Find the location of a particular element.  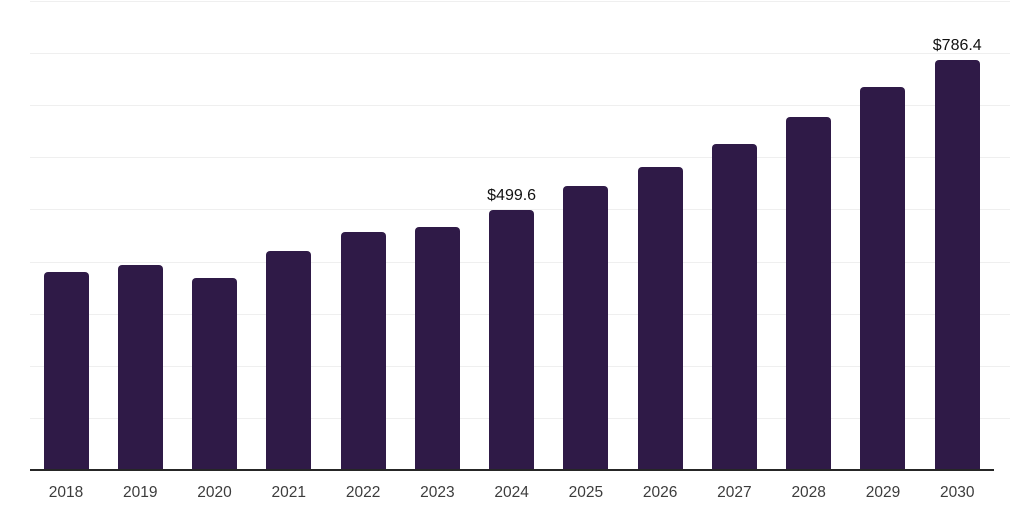

x-tick-label-2019: 2019 is located at coordinates (140, 492).